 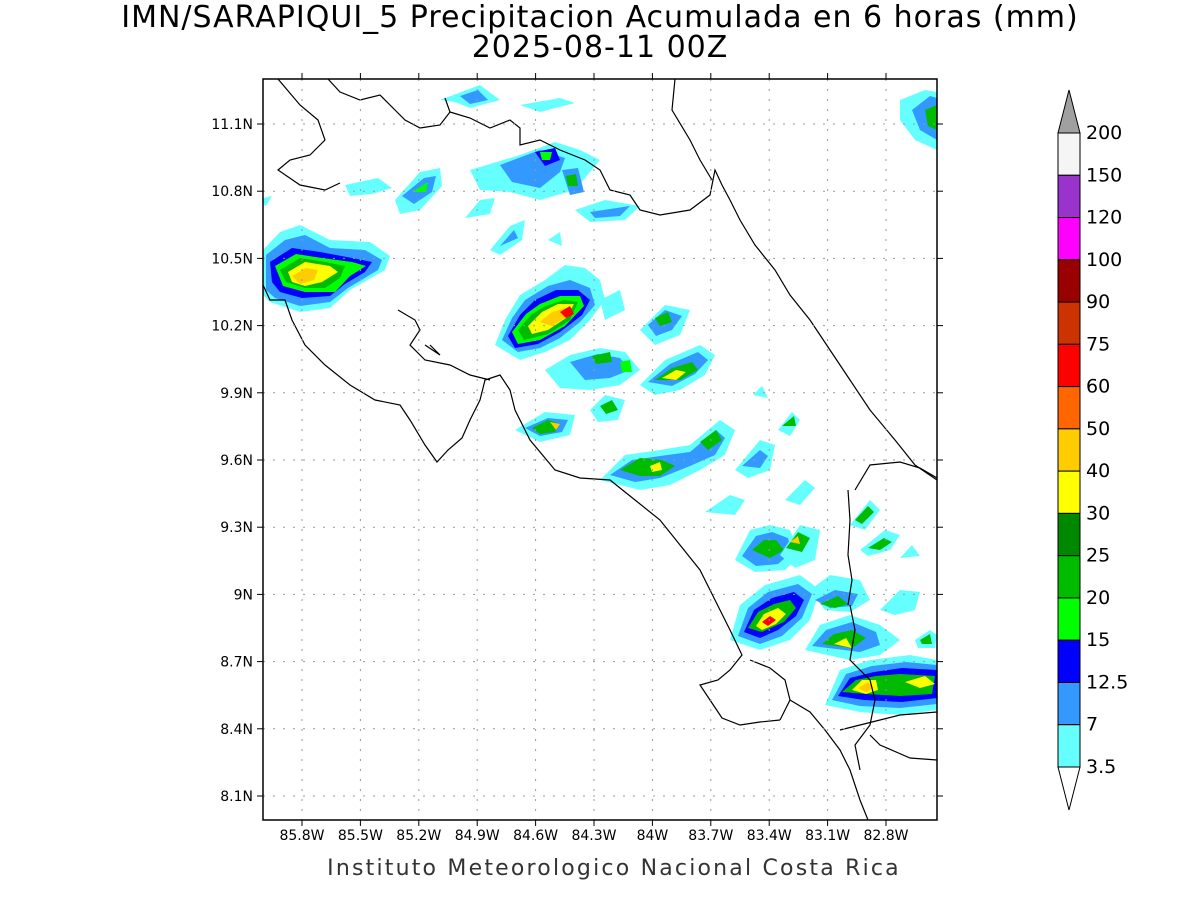 What do you see at coordinates (567, 327) in the screenshot?
I see `rain-cell-central` at bounding box center [567, 327].